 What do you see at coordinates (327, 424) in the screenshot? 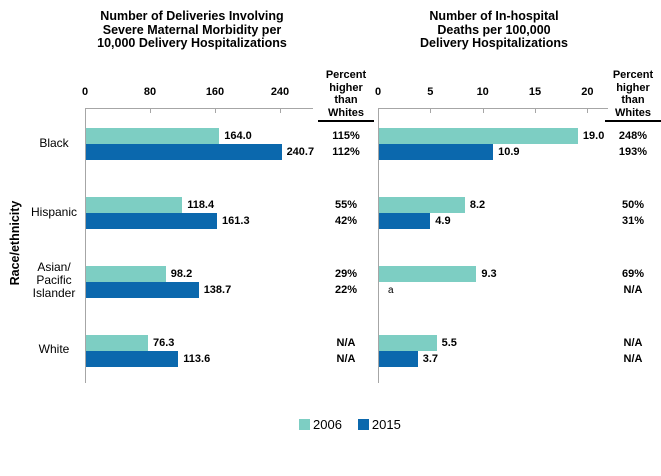
I see `legend-label-2006: 2006` at bounding box center [327, 424].